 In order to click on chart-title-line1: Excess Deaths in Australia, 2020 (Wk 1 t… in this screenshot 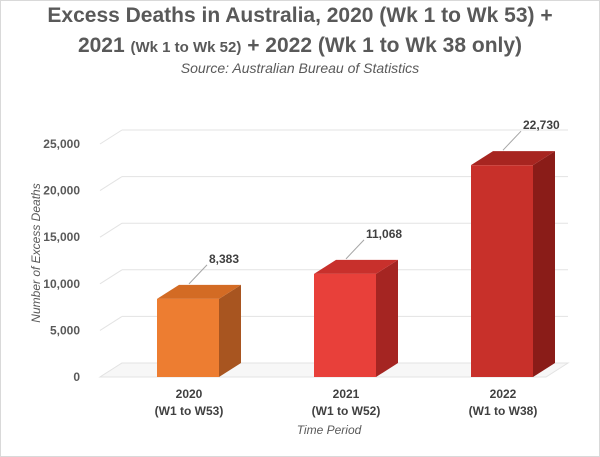, I will do `click(300, 15)`.